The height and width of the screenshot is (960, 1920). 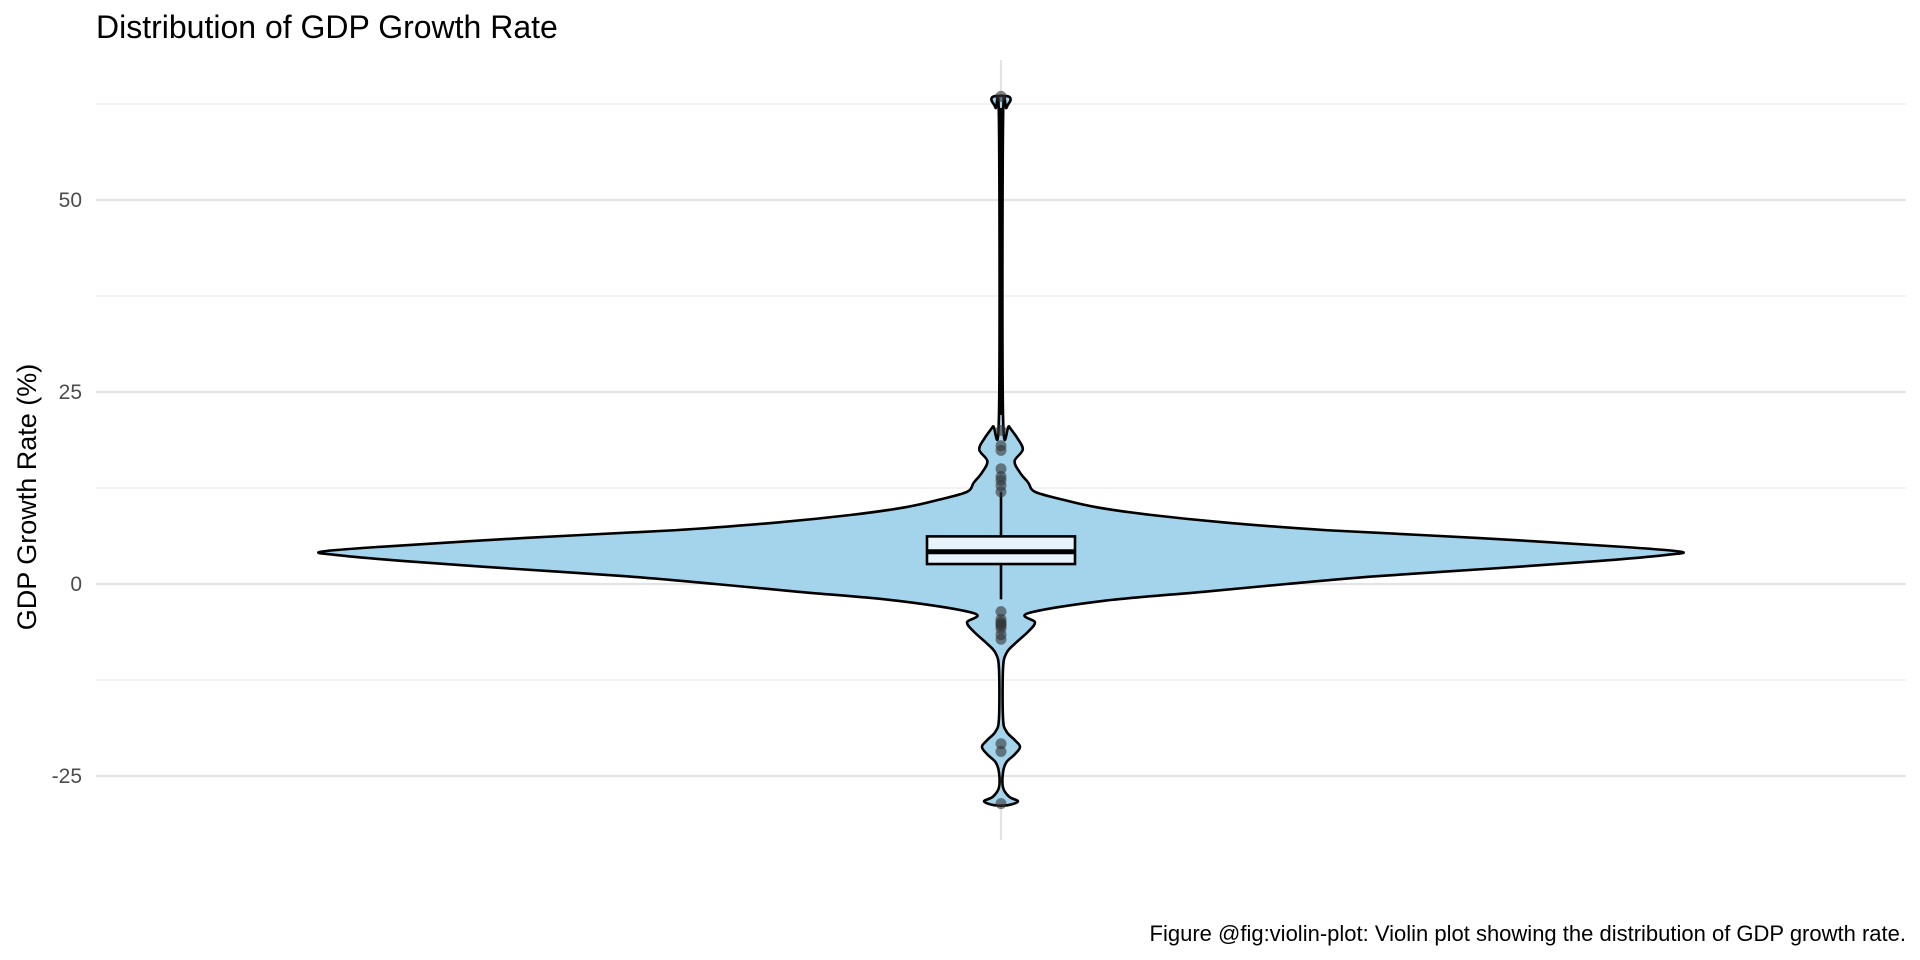 What do you see at coordinates (327, 27) in the screenshot?
I see `chart-title: Distribution of GDP Growth Rate` at bounding box center [327, 27].